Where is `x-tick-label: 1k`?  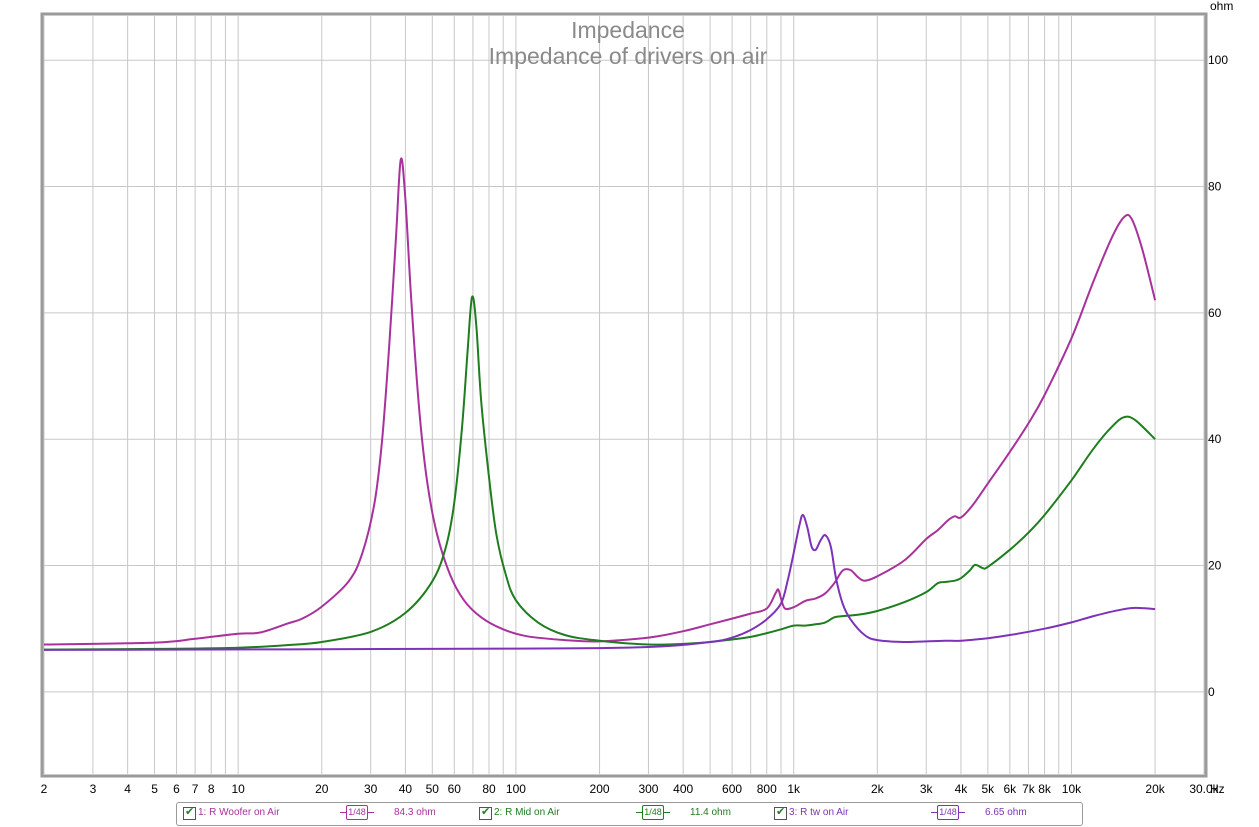
x-tick-label: 1k is located at coordinates (794, 789).